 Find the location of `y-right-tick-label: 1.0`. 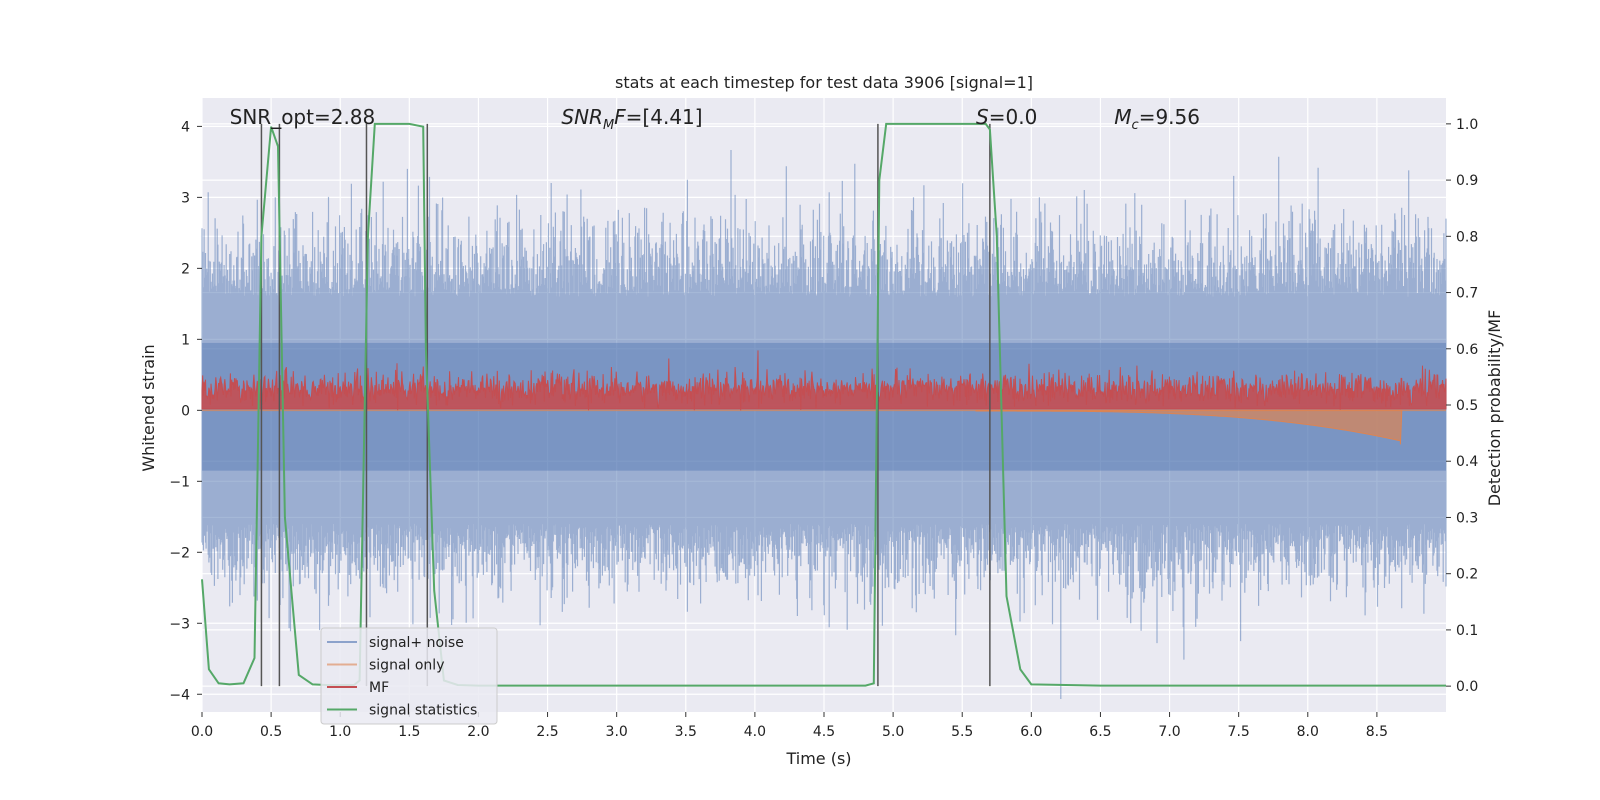

y-right-tick-label: 1.0 is located at coordinates (1467, 125).